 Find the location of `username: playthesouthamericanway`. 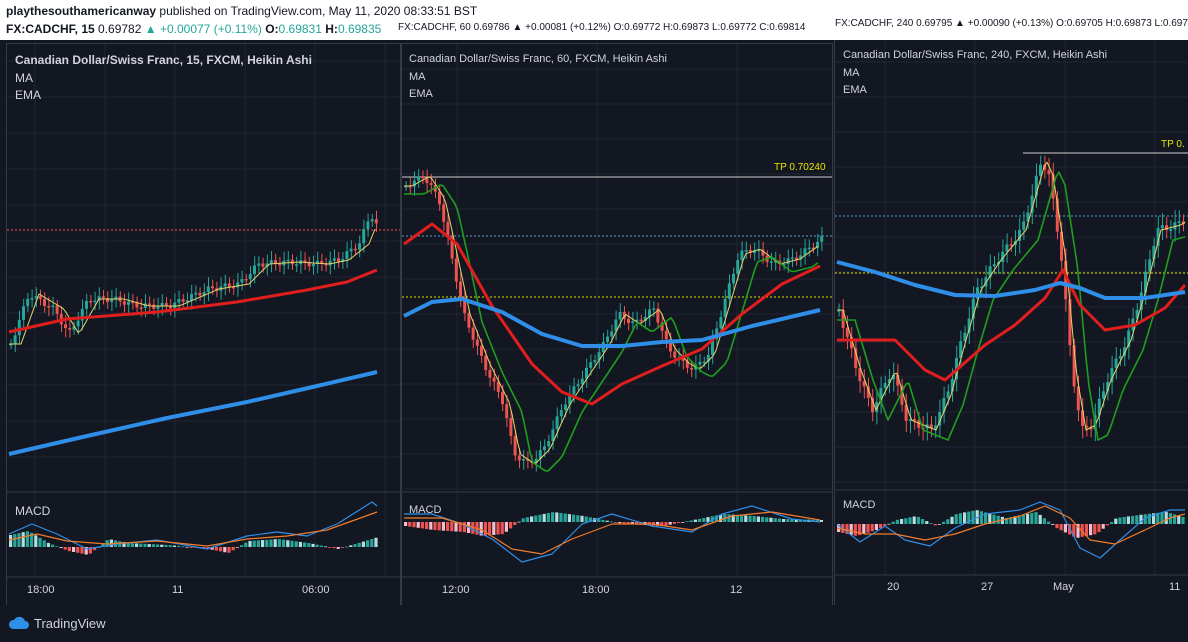

username: playthesouthamericanway is located at coordinates (81, 11).